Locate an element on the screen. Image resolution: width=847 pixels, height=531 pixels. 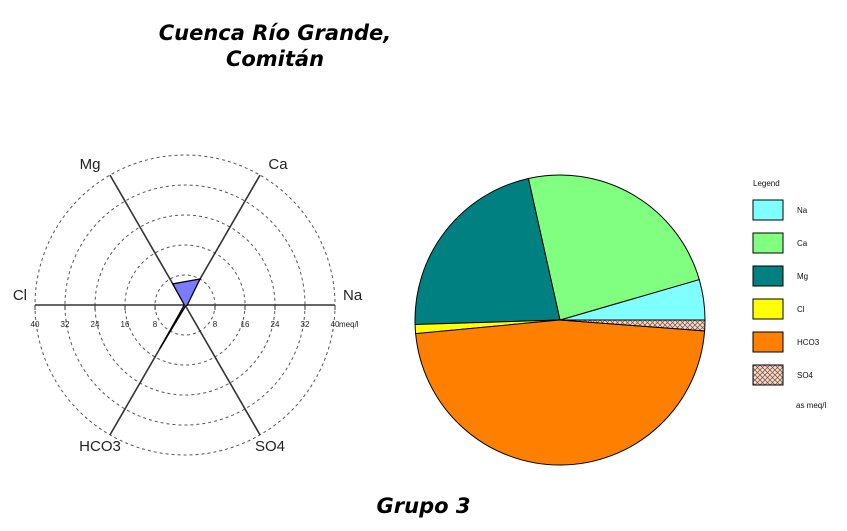
axis-label-cl: Cl is located at coordinates (20, 295).